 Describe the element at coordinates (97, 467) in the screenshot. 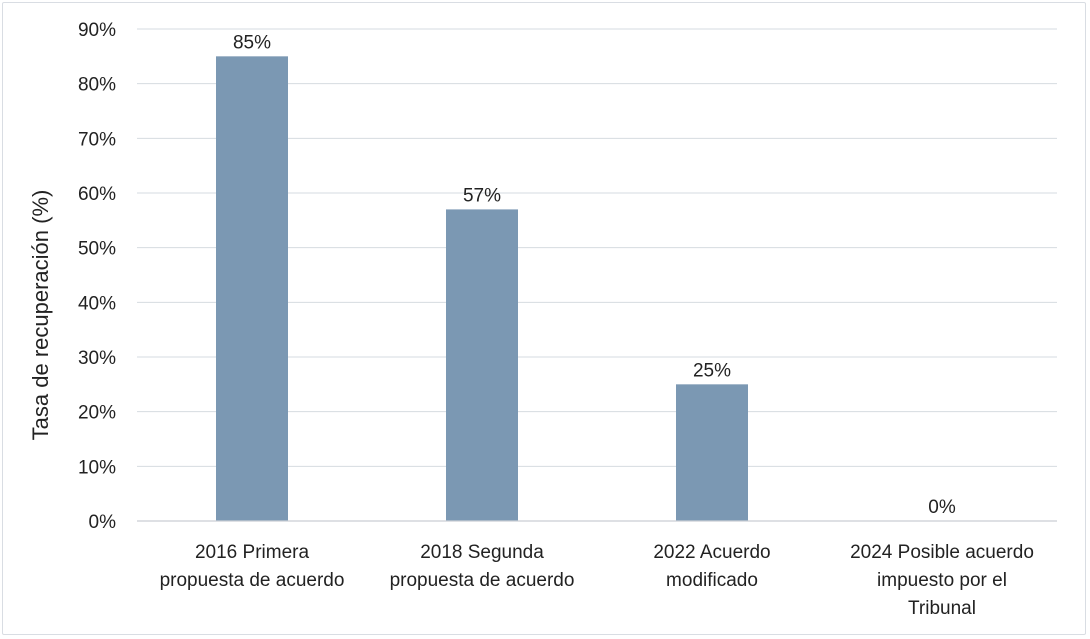

I see `y-tick-label: 10%` at that location.